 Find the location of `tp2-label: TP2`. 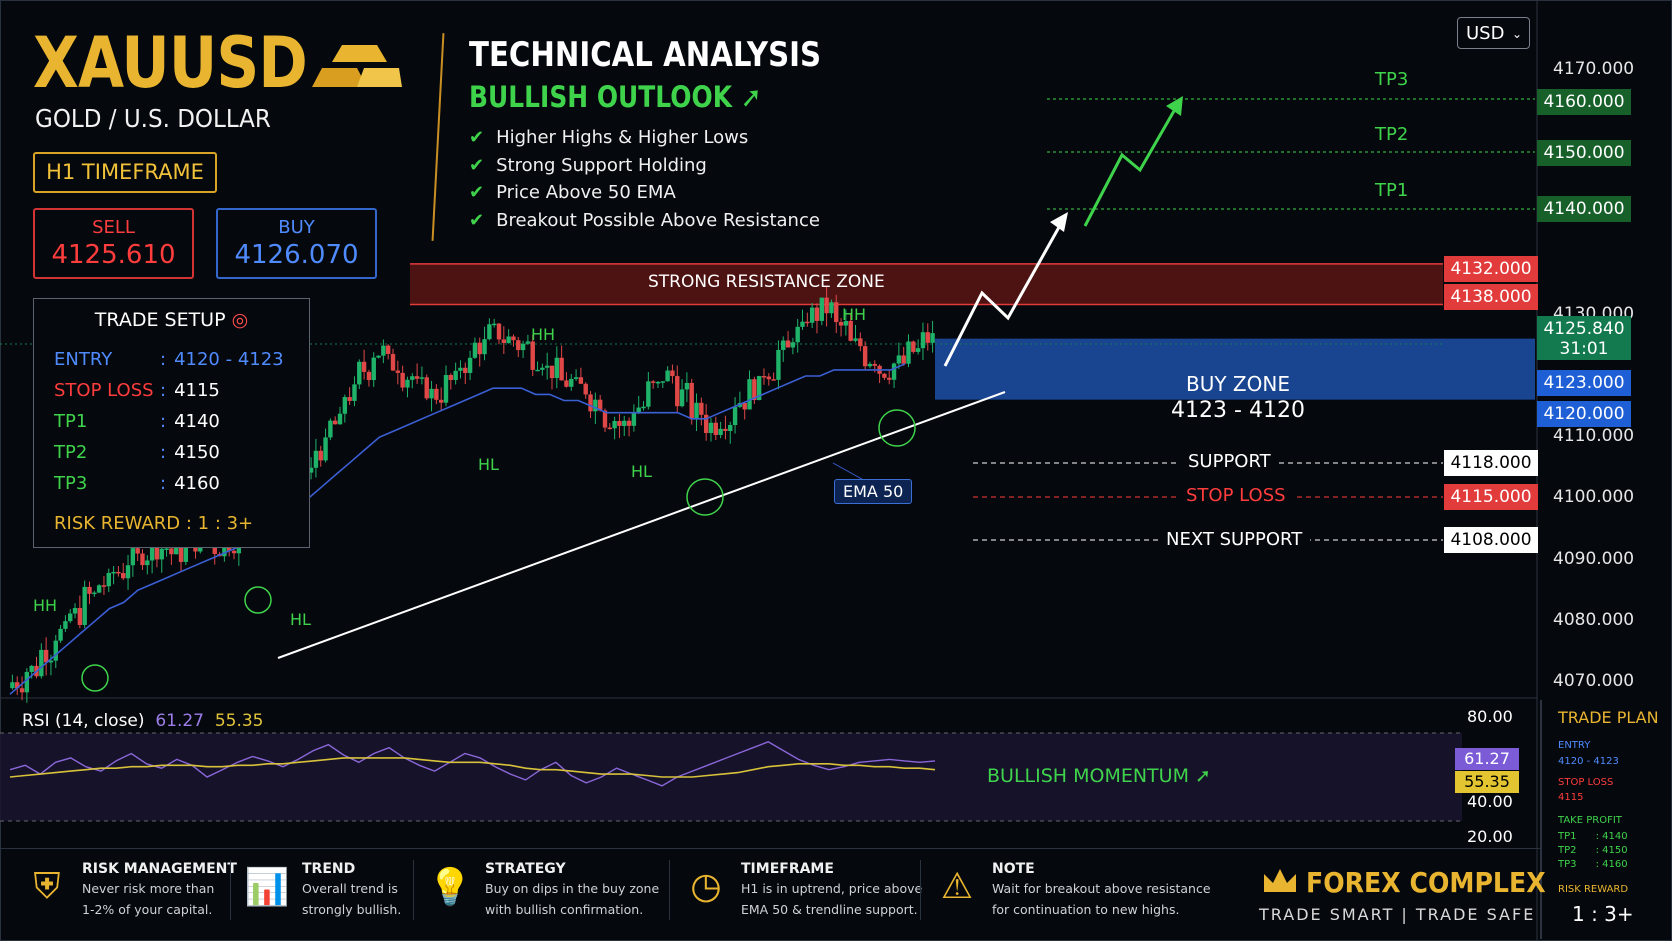

tp2-label: TP2 is located at coordinates (1392, 134).